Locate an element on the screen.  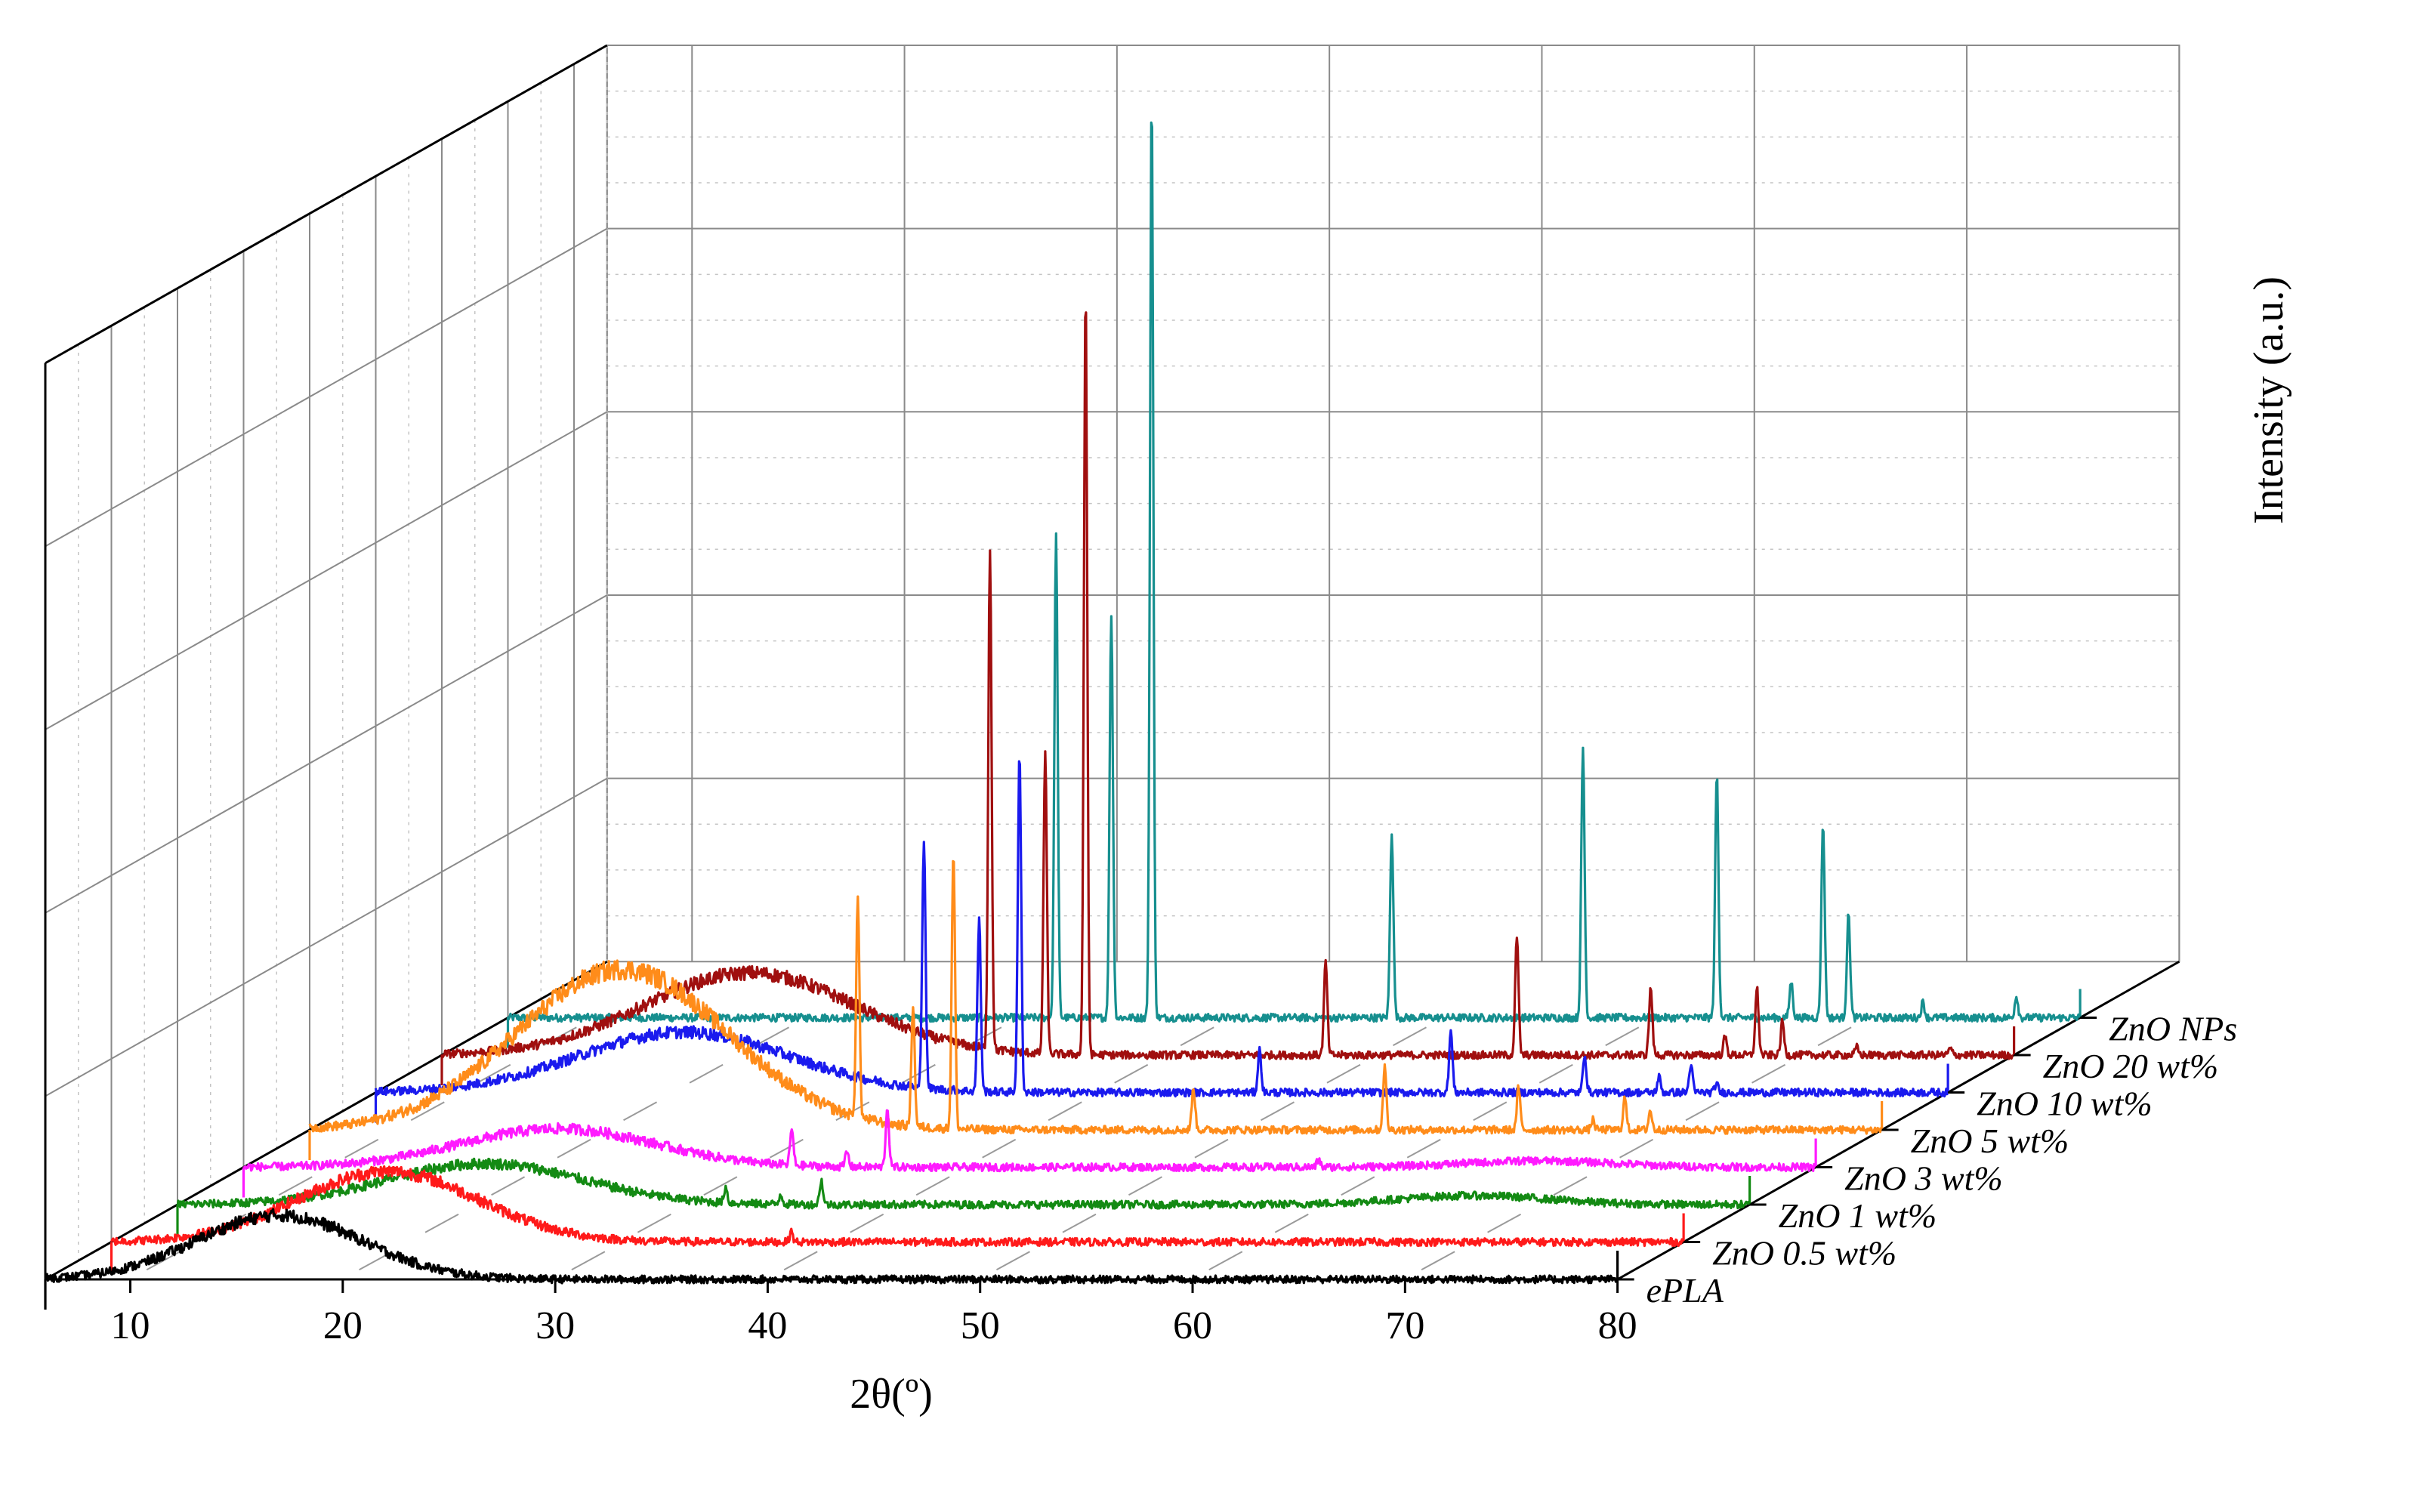
trace-zno-3-wt- is located at coordinates (1029, 1141).